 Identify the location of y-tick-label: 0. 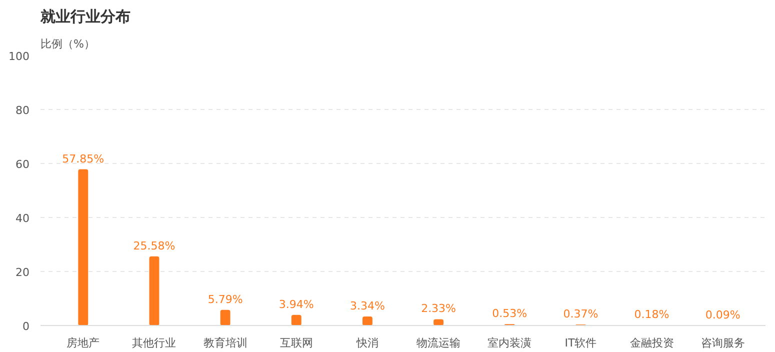
(26, 326).